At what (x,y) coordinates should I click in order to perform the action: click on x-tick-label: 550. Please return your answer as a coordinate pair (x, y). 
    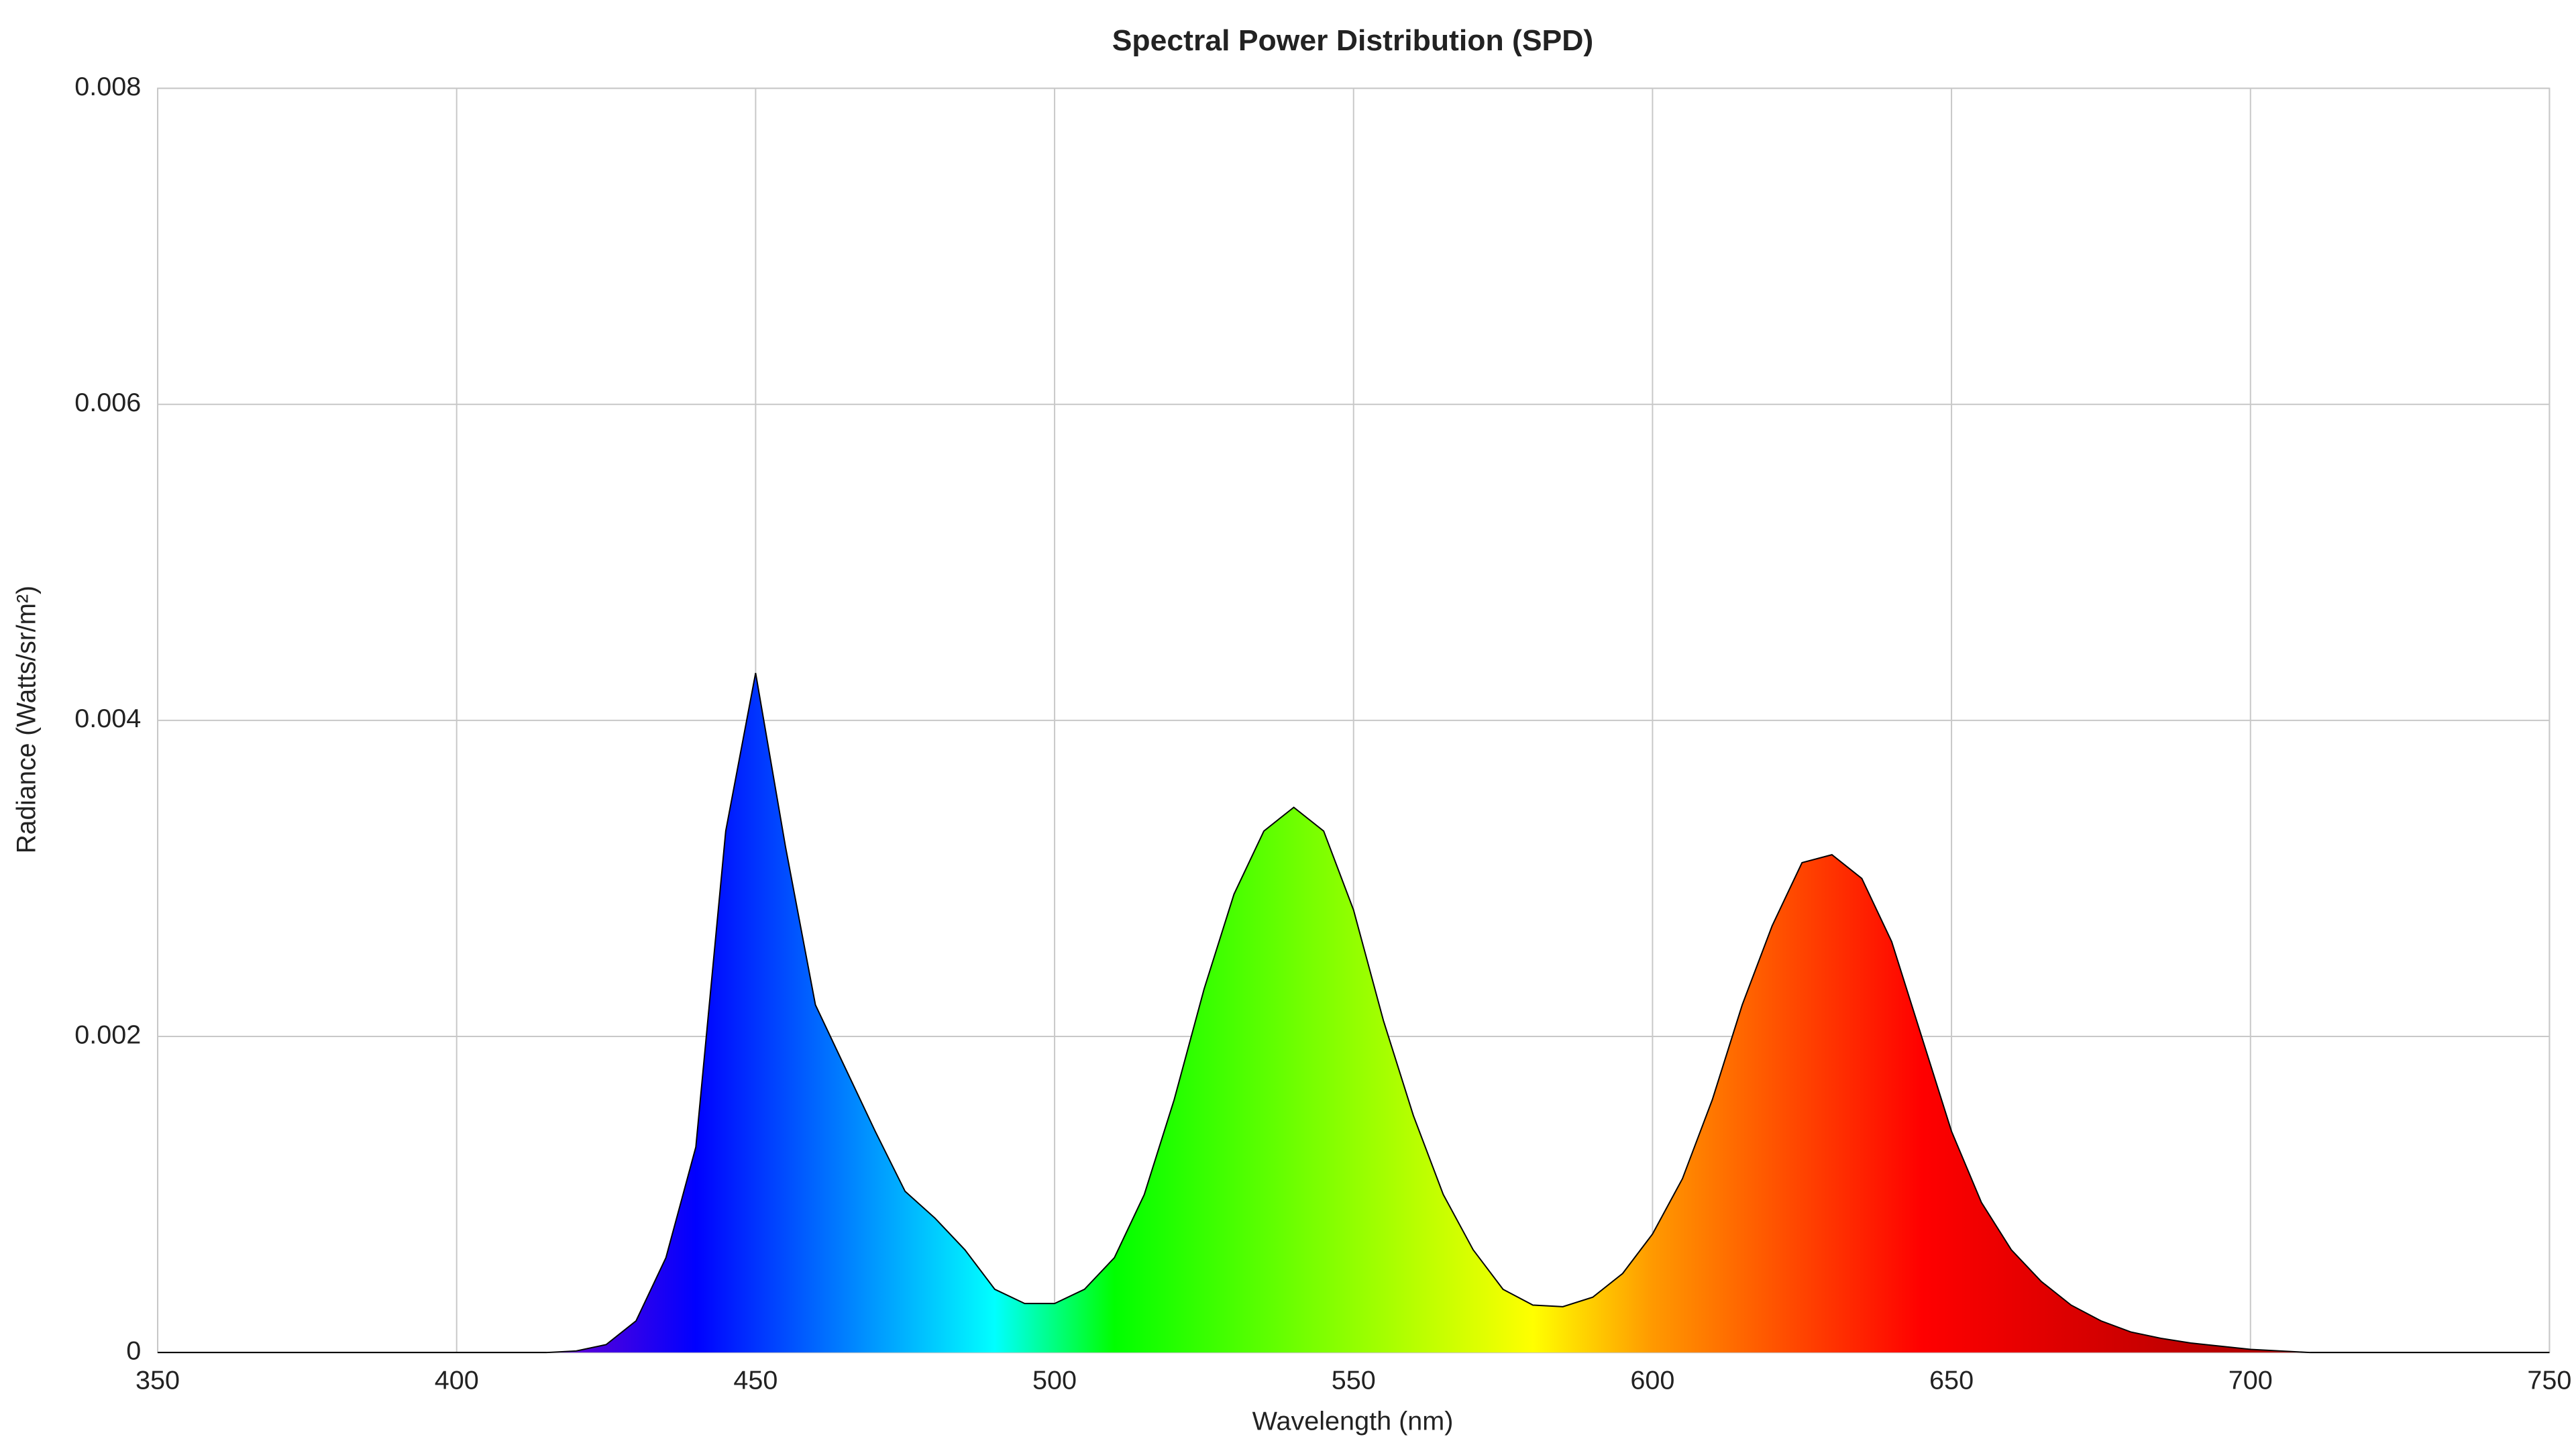
    Looking at the image, I should click on (1354, 1380).